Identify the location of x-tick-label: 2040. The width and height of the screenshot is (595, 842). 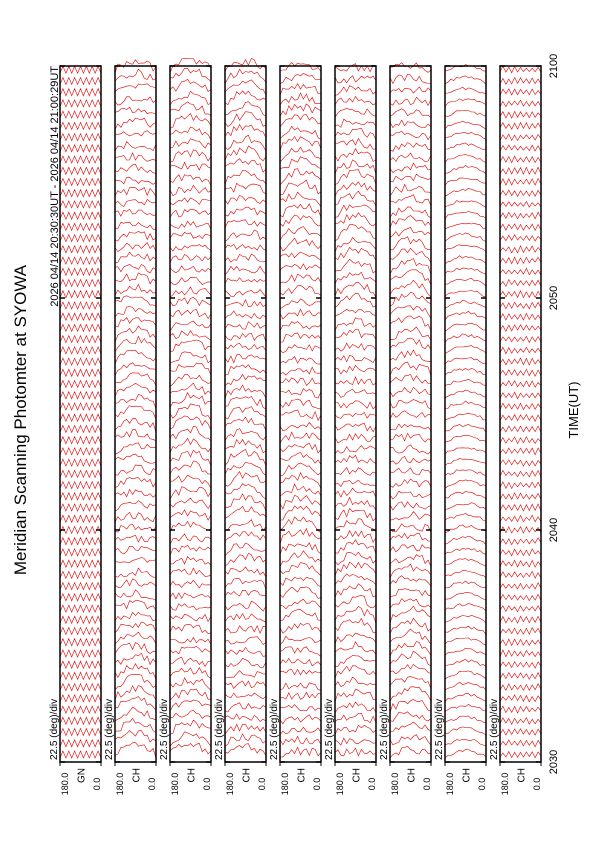
(554, 530).